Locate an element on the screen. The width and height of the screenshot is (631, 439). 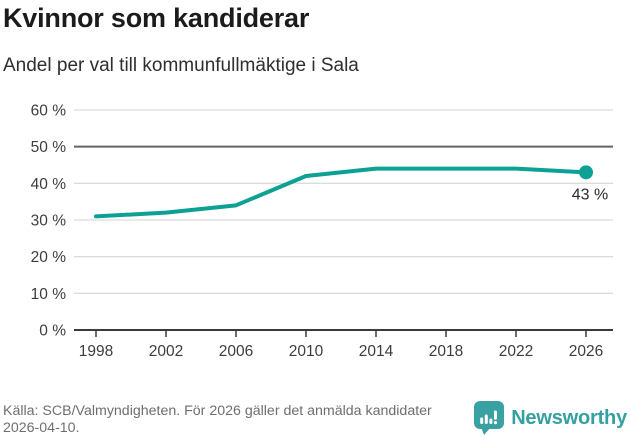
exclamation-bar is located at coordinates (496, 415).